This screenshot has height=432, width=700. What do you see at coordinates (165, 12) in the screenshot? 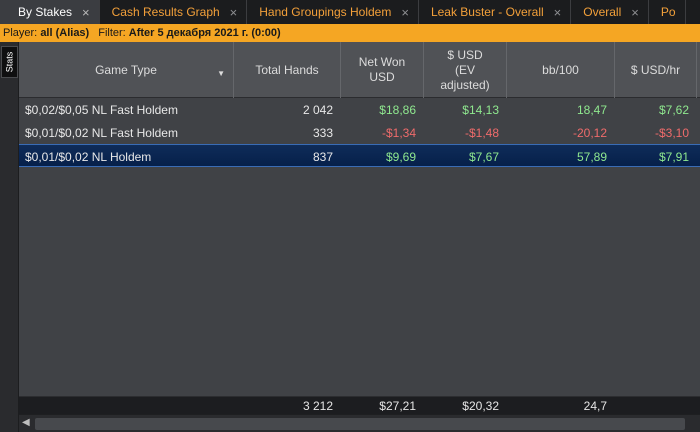
I see `tab-label: Cash Results Graph` at bounding box center [165, 12].